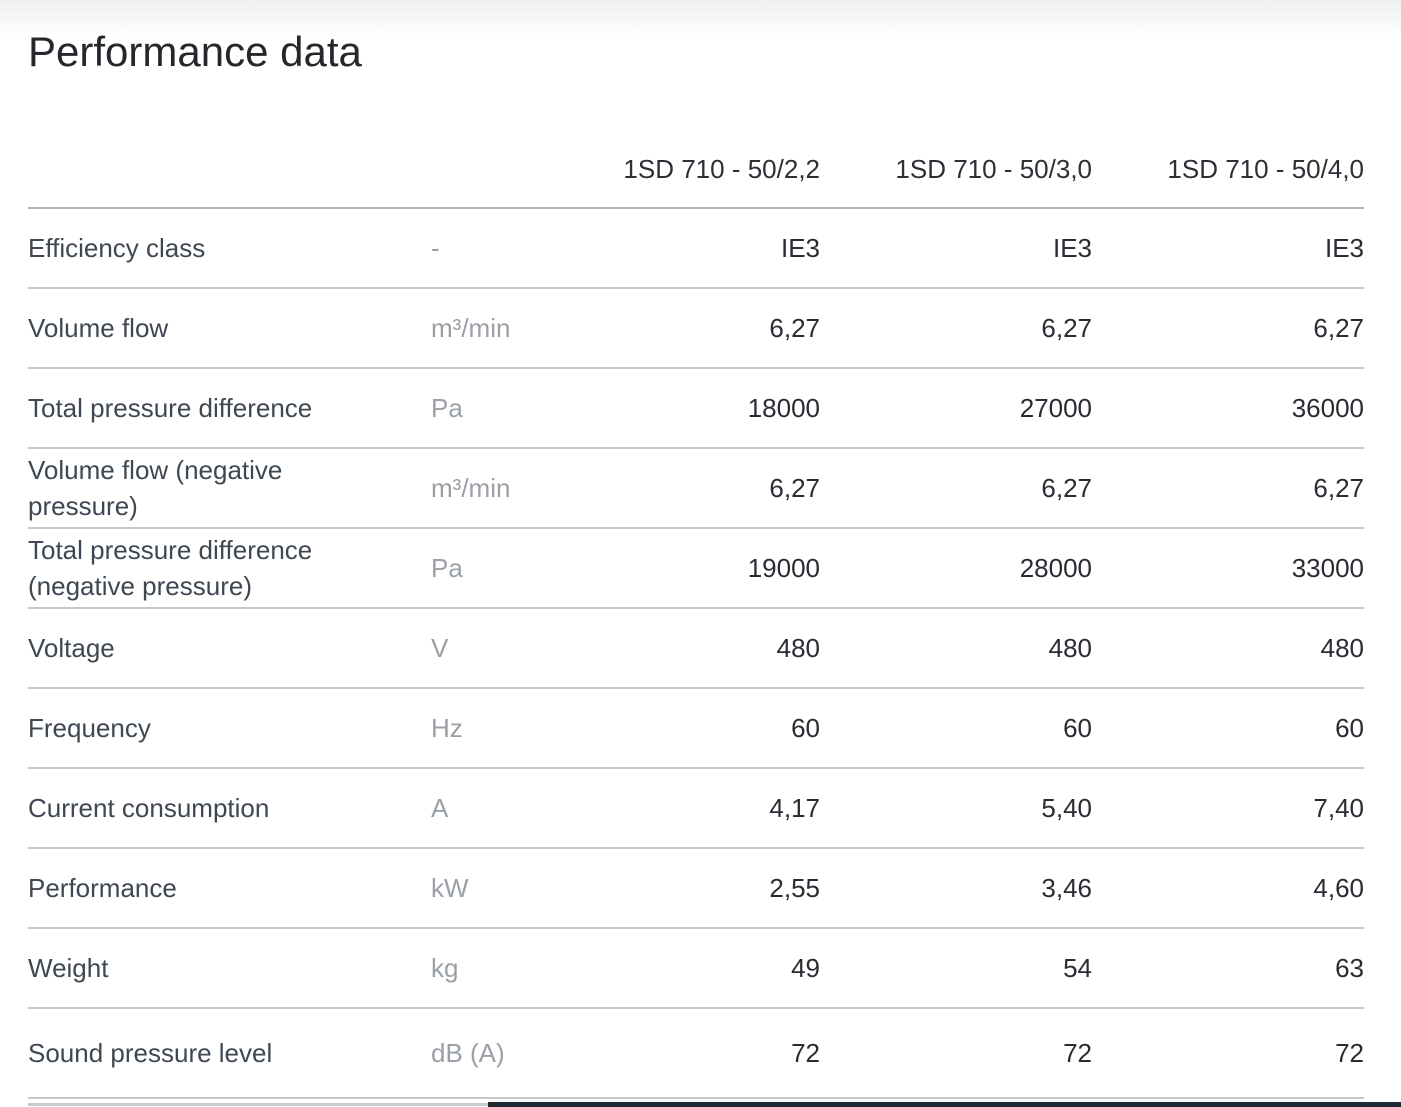 This screenshot has height=1107, width=1401. Describe the element at coordinates (1066, 887) in the screenshot. I see `row-value: 3,46` at that location.